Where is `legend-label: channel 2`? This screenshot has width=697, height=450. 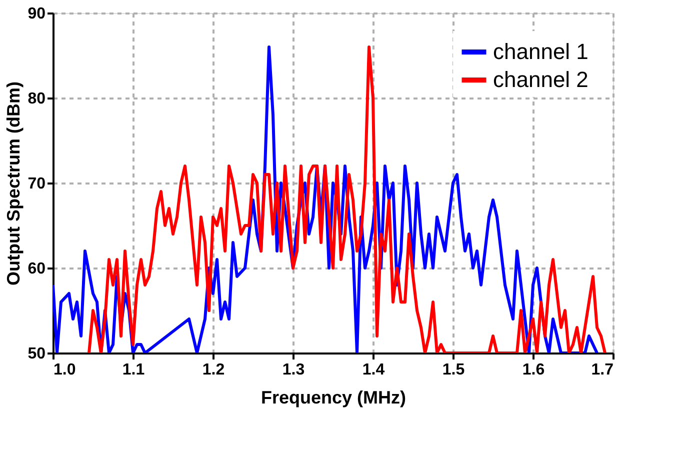
legend-label: channel 2 is located at coordinates (540, 79).